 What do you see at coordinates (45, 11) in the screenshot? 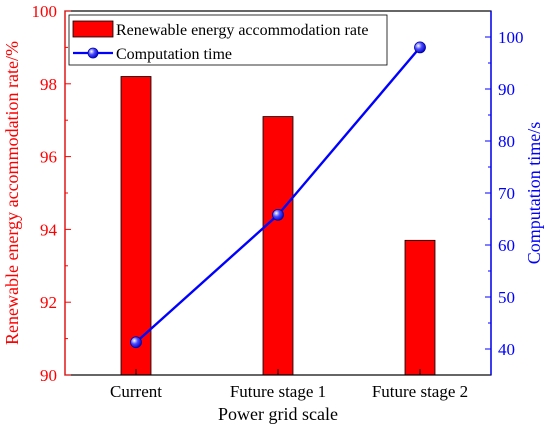
I see `left-tick-label: 100` at bounding box center [45, 11].